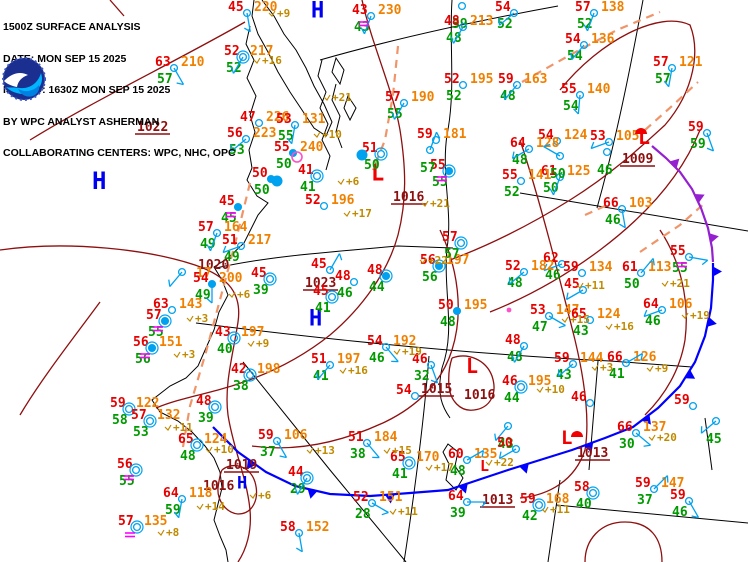 This screenshot has width=748, height=562. Describe the element at coordinates (320, 283) in the screenshot. I see `isobar-label: 1023` at that location.